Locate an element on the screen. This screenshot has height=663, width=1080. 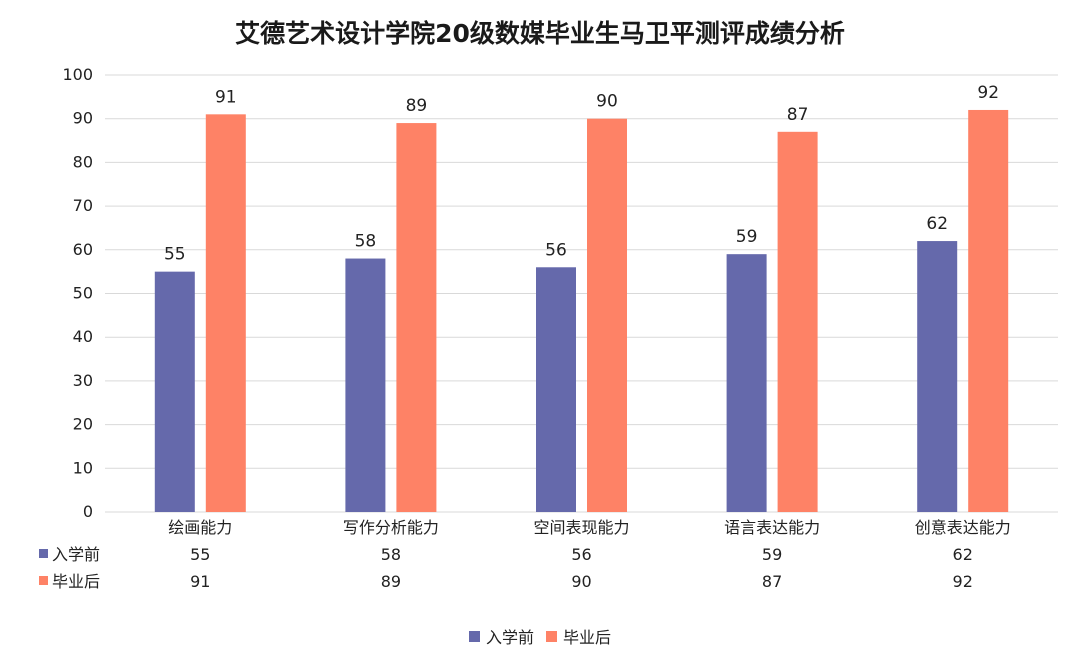
data-label: 92 is located at coordinates (988, 93).